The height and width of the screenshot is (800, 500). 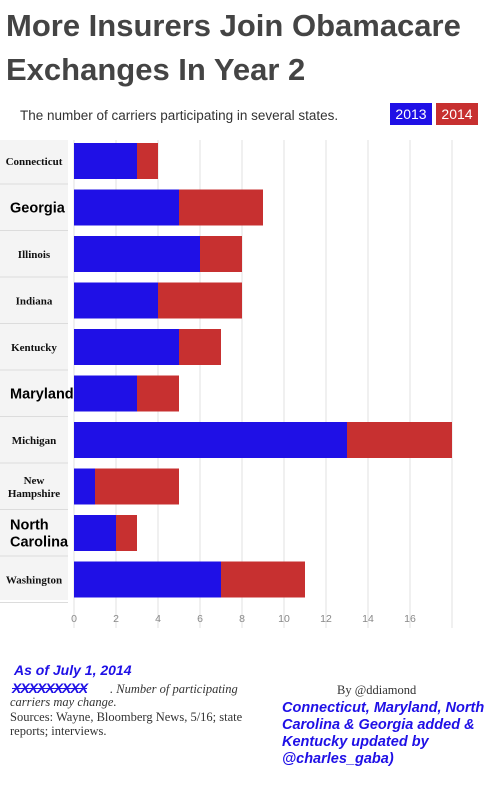 I want to click on x-tick-label: 16, so click(x=410, y=619).